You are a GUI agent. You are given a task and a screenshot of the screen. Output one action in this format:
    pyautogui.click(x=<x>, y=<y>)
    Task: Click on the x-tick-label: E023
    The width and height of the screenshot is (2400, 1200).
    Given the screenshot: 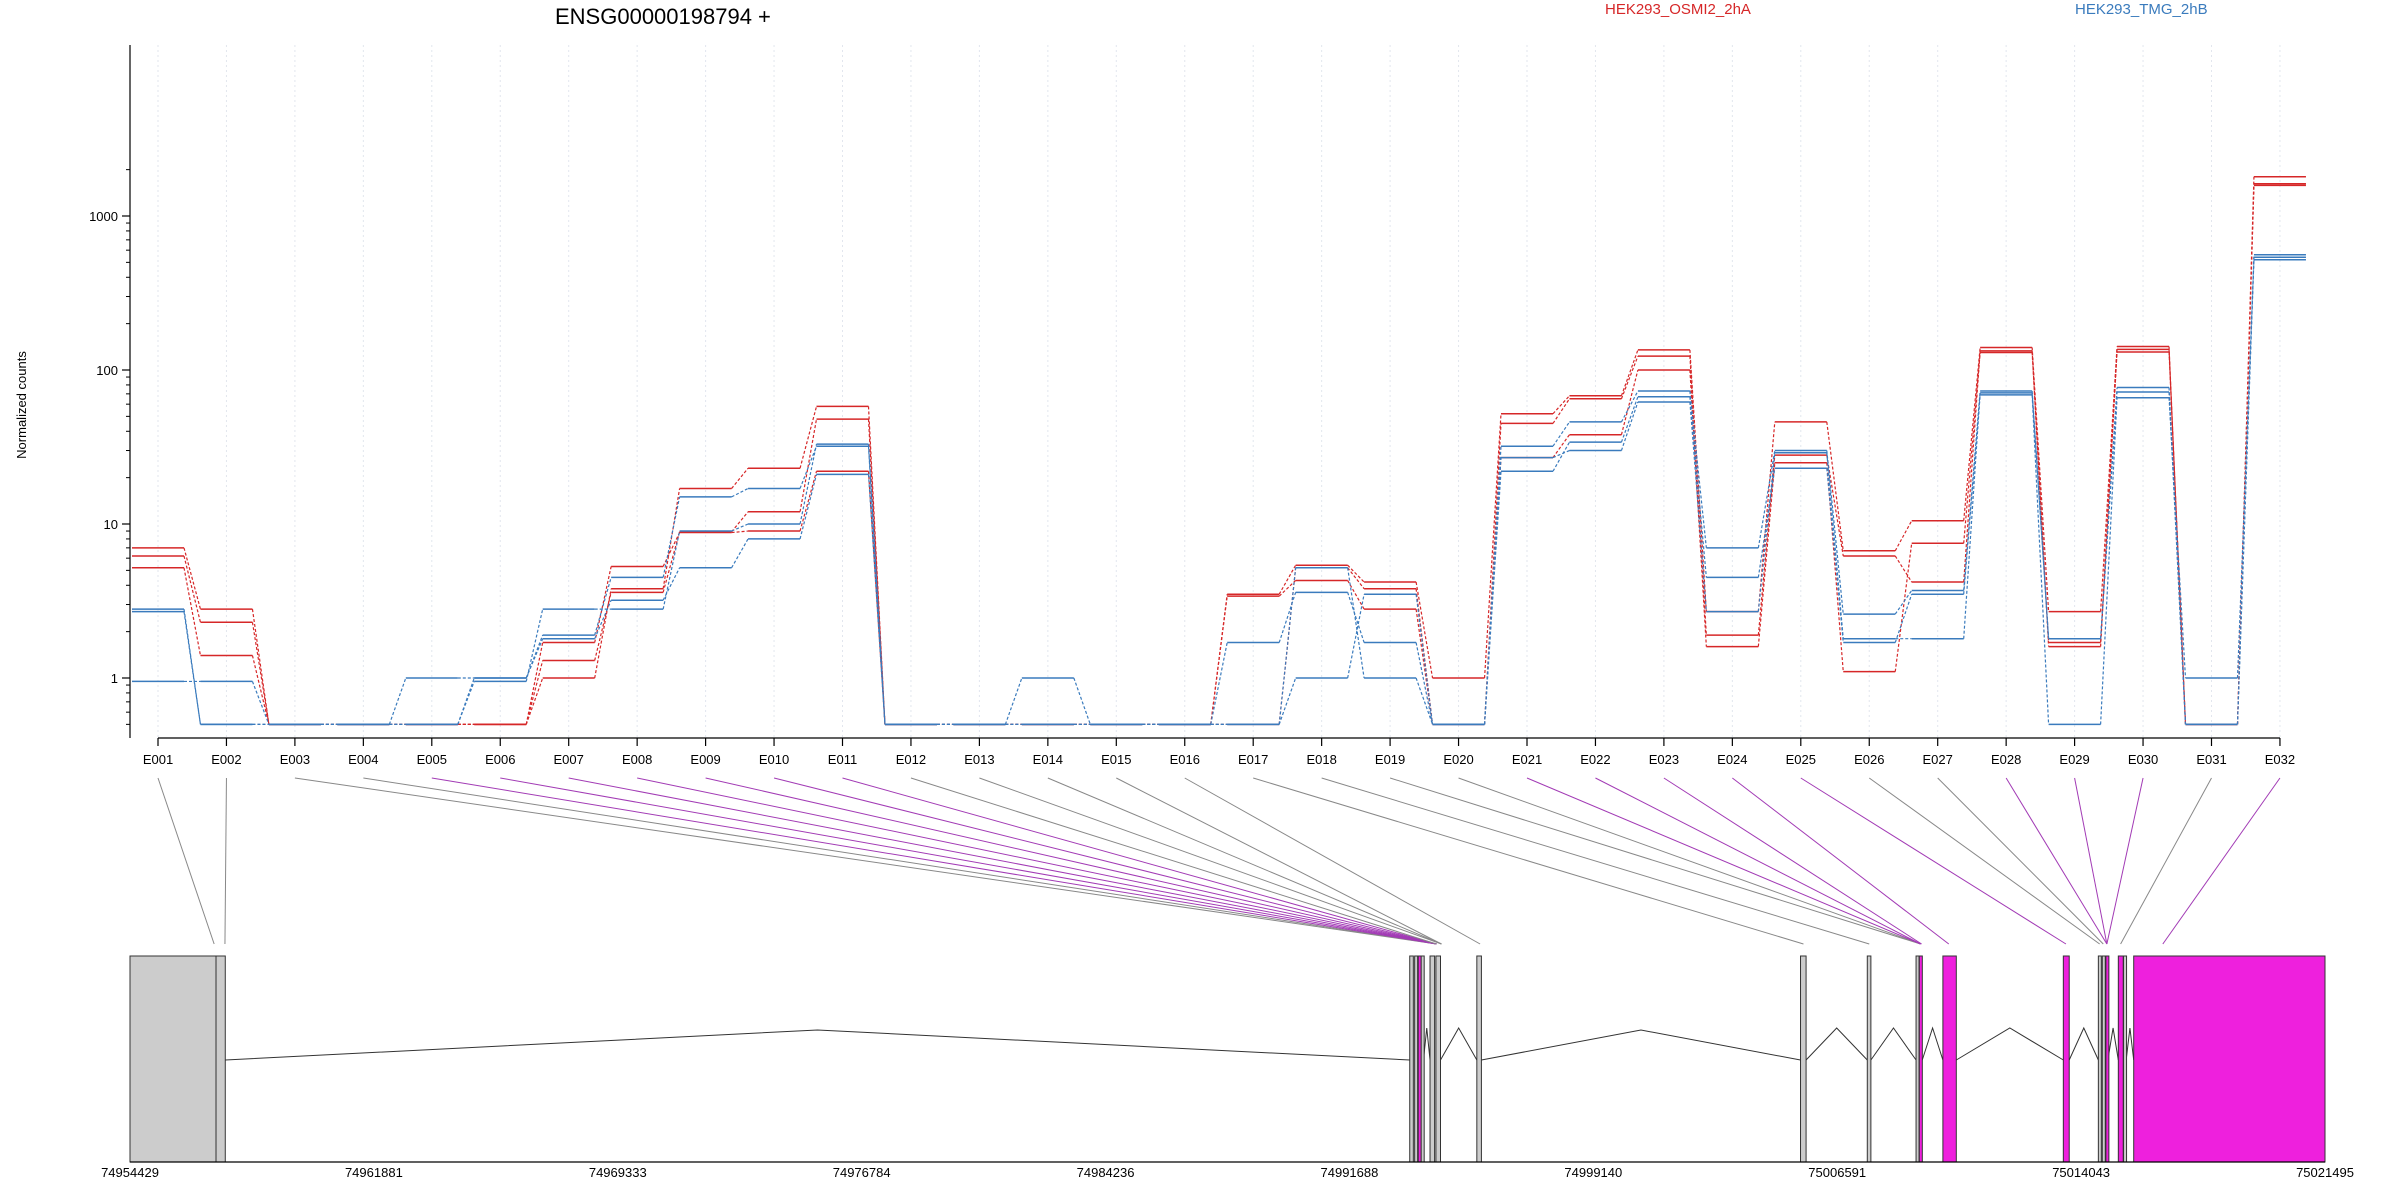 What is the action you would take?
    pyautogui.click(x=1664, y=759)
    